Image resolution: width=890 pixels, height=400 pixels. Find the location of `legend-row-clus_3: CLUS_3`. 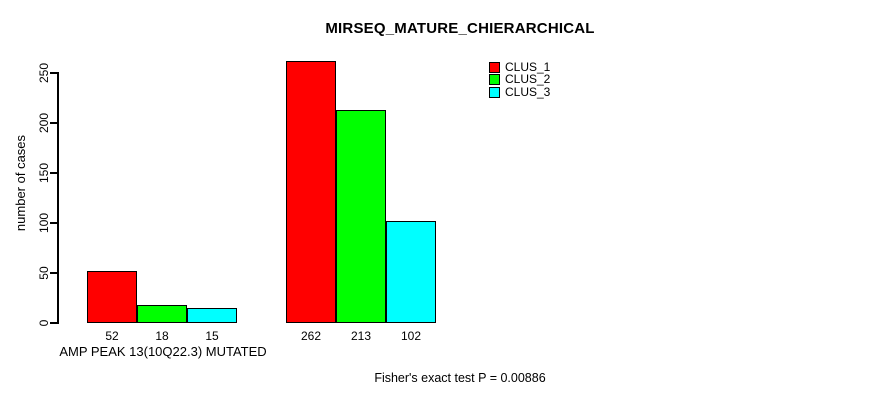

legend-row-clus_3: CLUS_3 is located at coordinates (520, 91).